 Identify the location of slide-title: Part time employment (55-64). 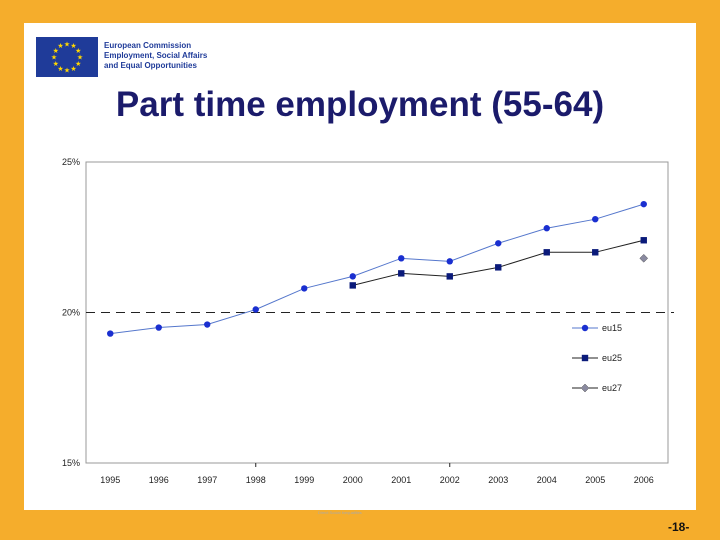
(360, 104).